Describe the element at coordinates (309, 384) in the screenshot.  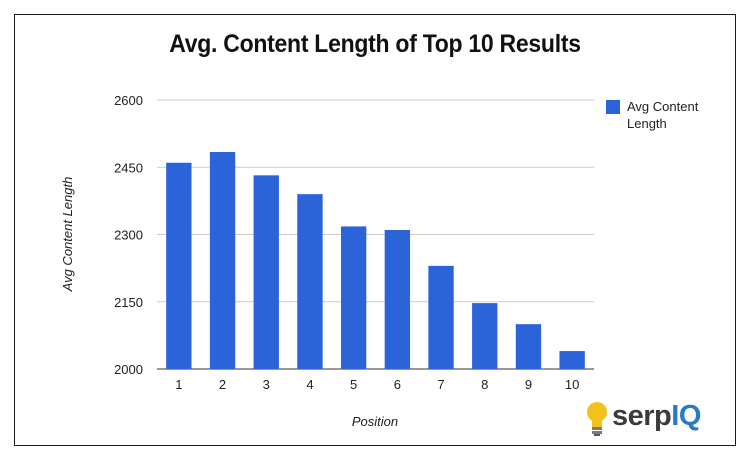
I see `x-tick-label: 4` at that location.